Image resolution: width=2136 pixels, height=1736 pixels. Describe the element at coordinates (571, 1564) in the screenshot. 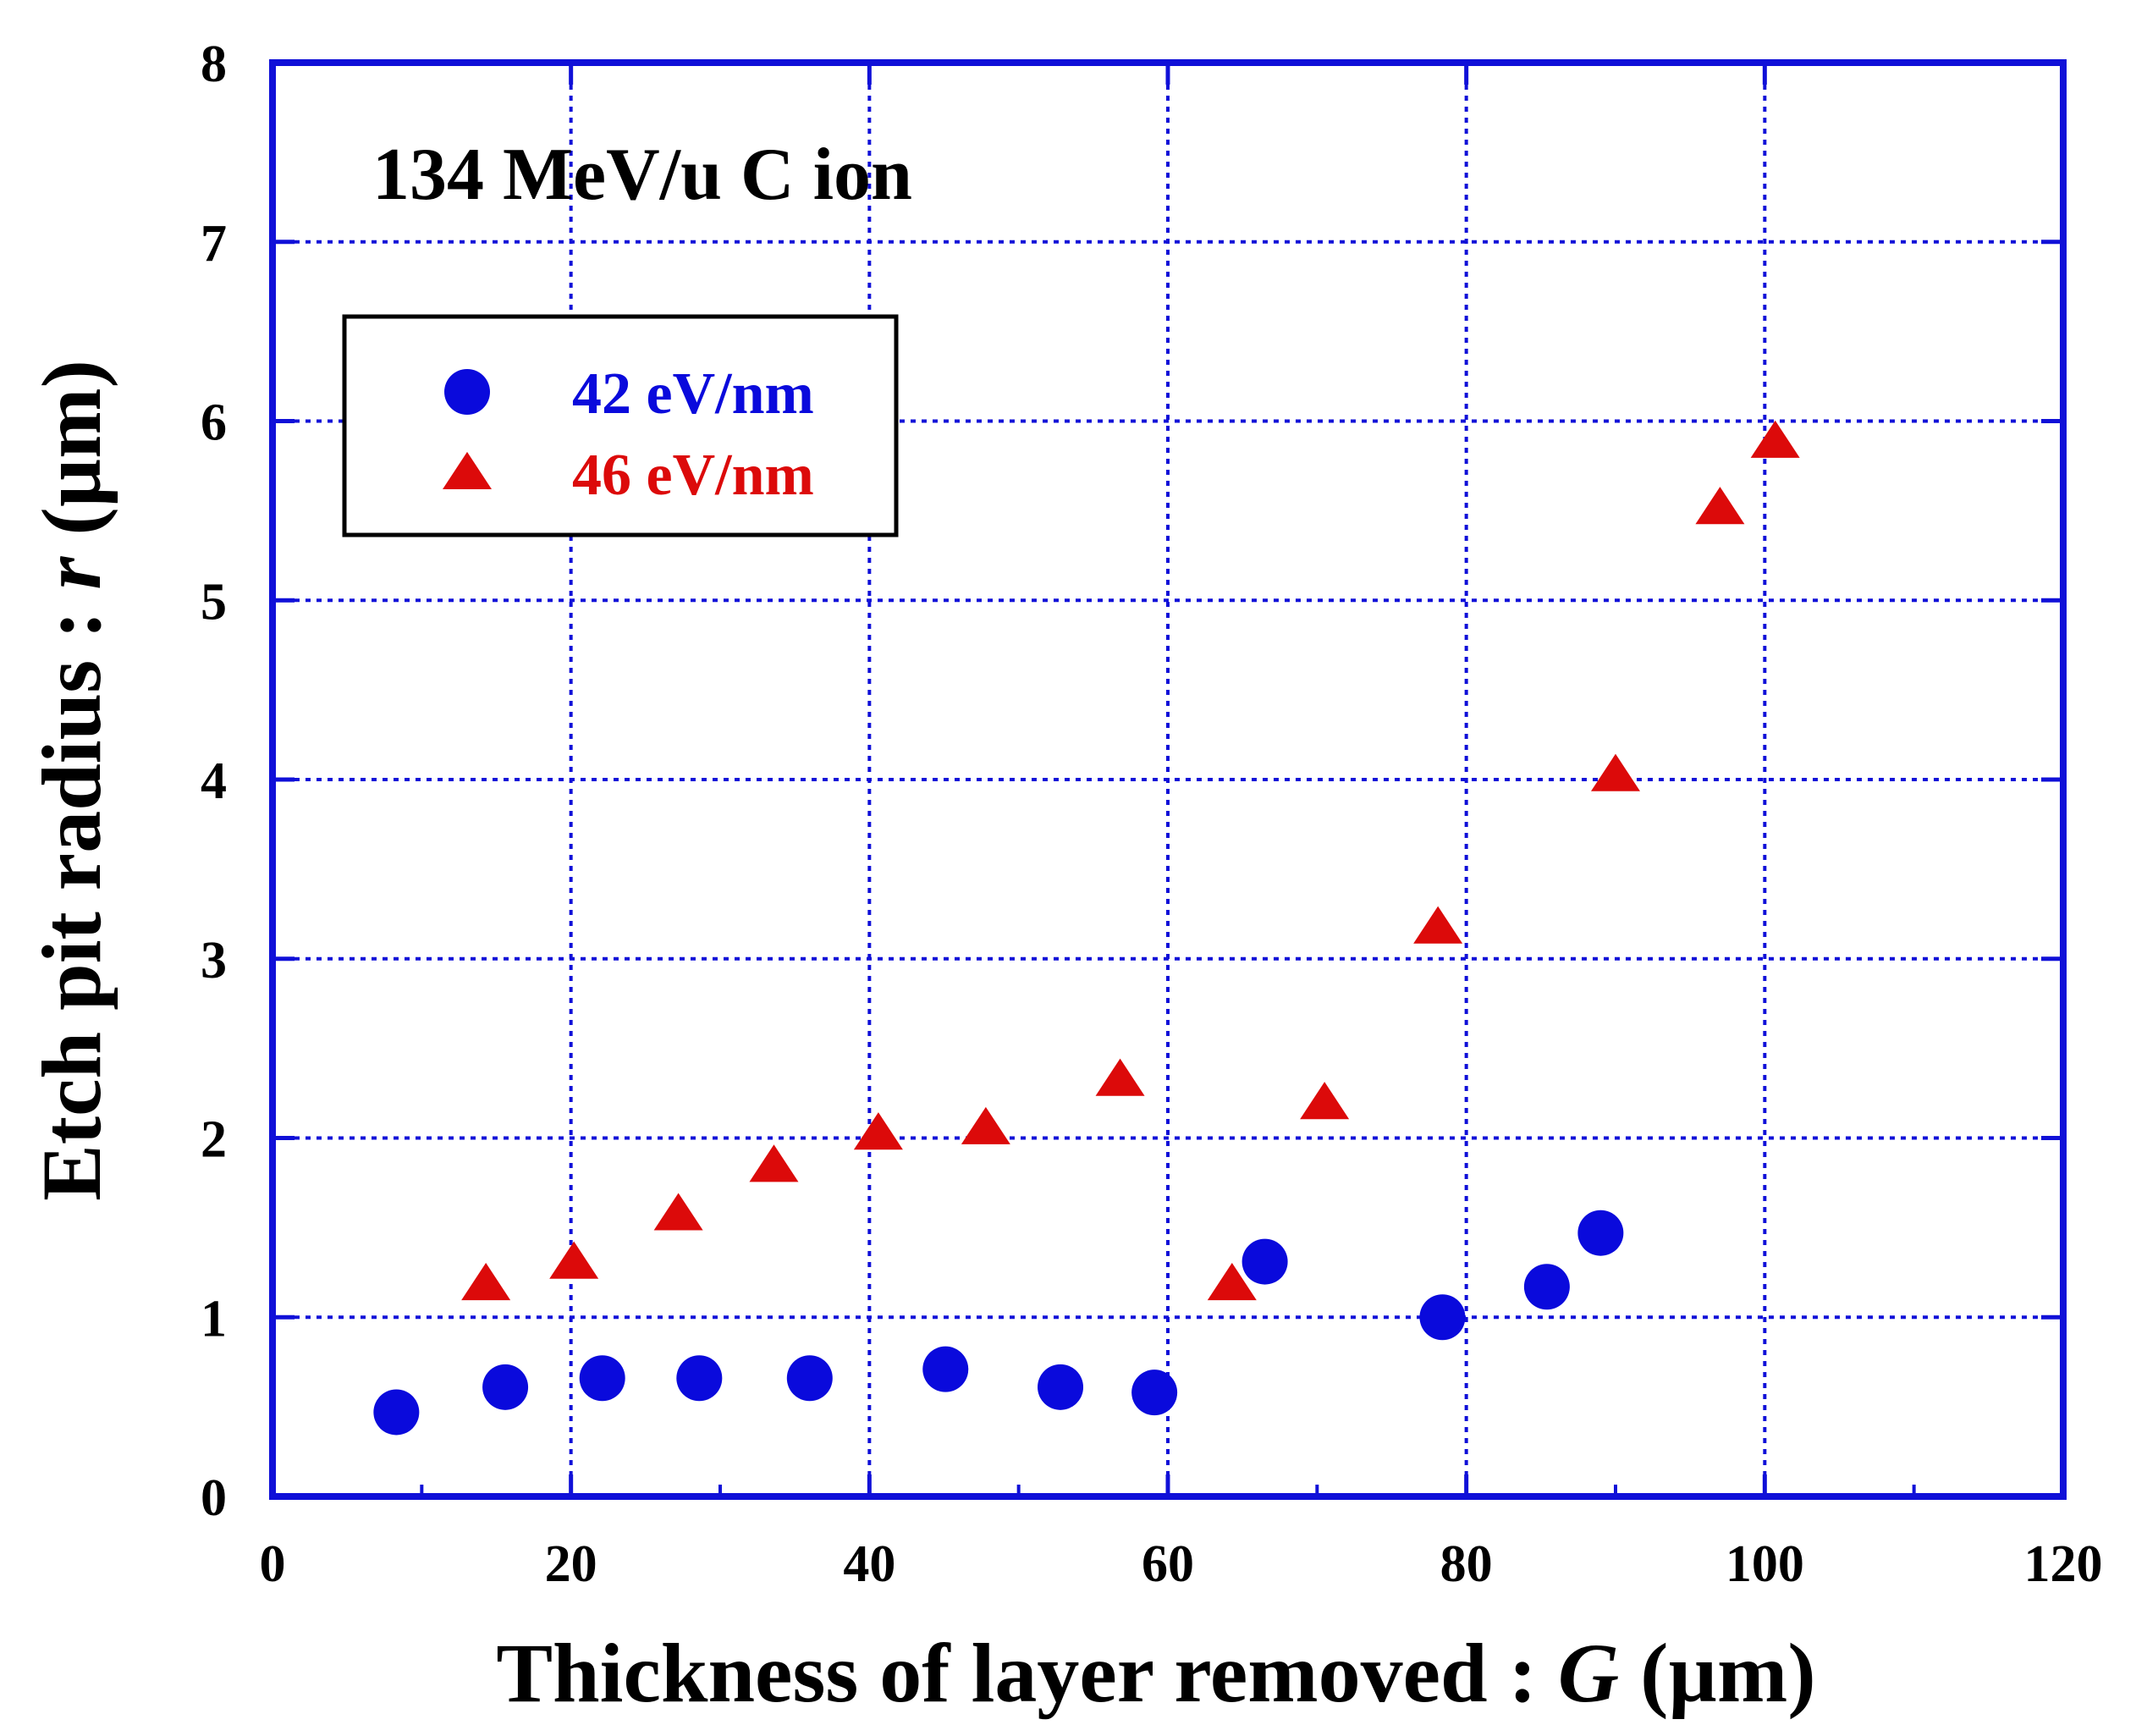

I see `x-tick-label: 20` at that location.